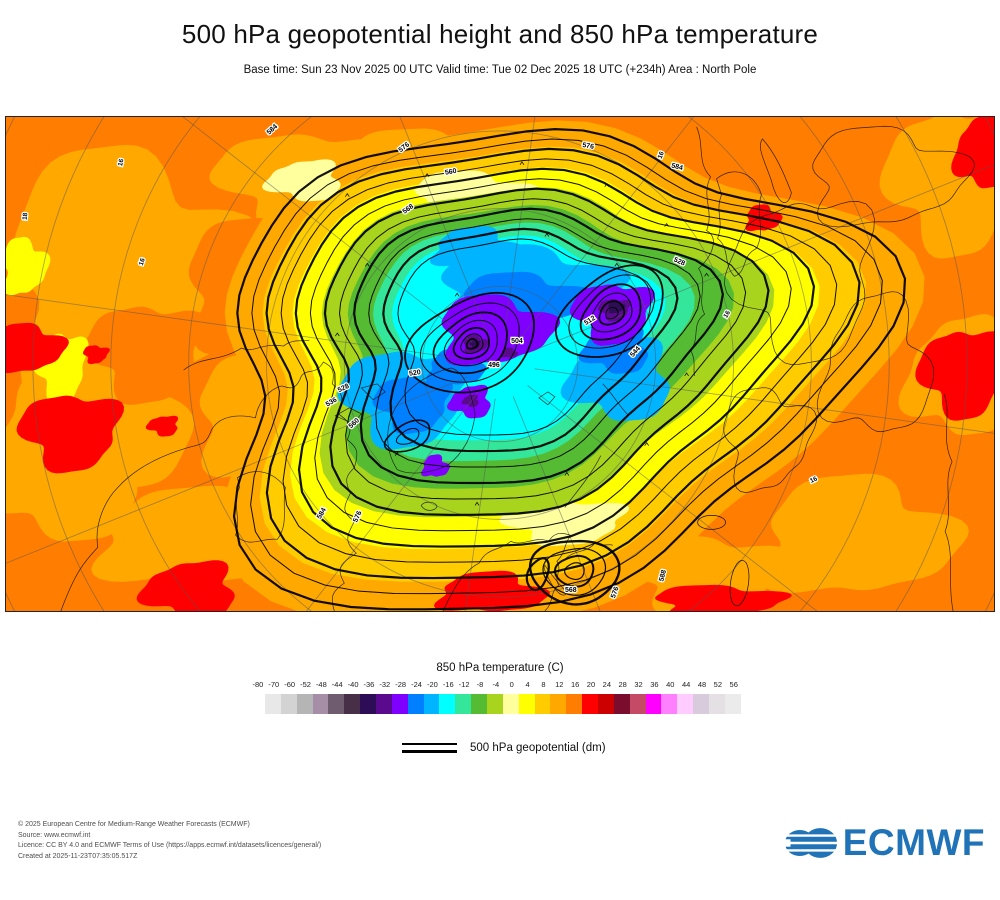  Describe the element at coordinates (258, 684) in the screenshot. I see `colorbar-tick: -80` at that location.